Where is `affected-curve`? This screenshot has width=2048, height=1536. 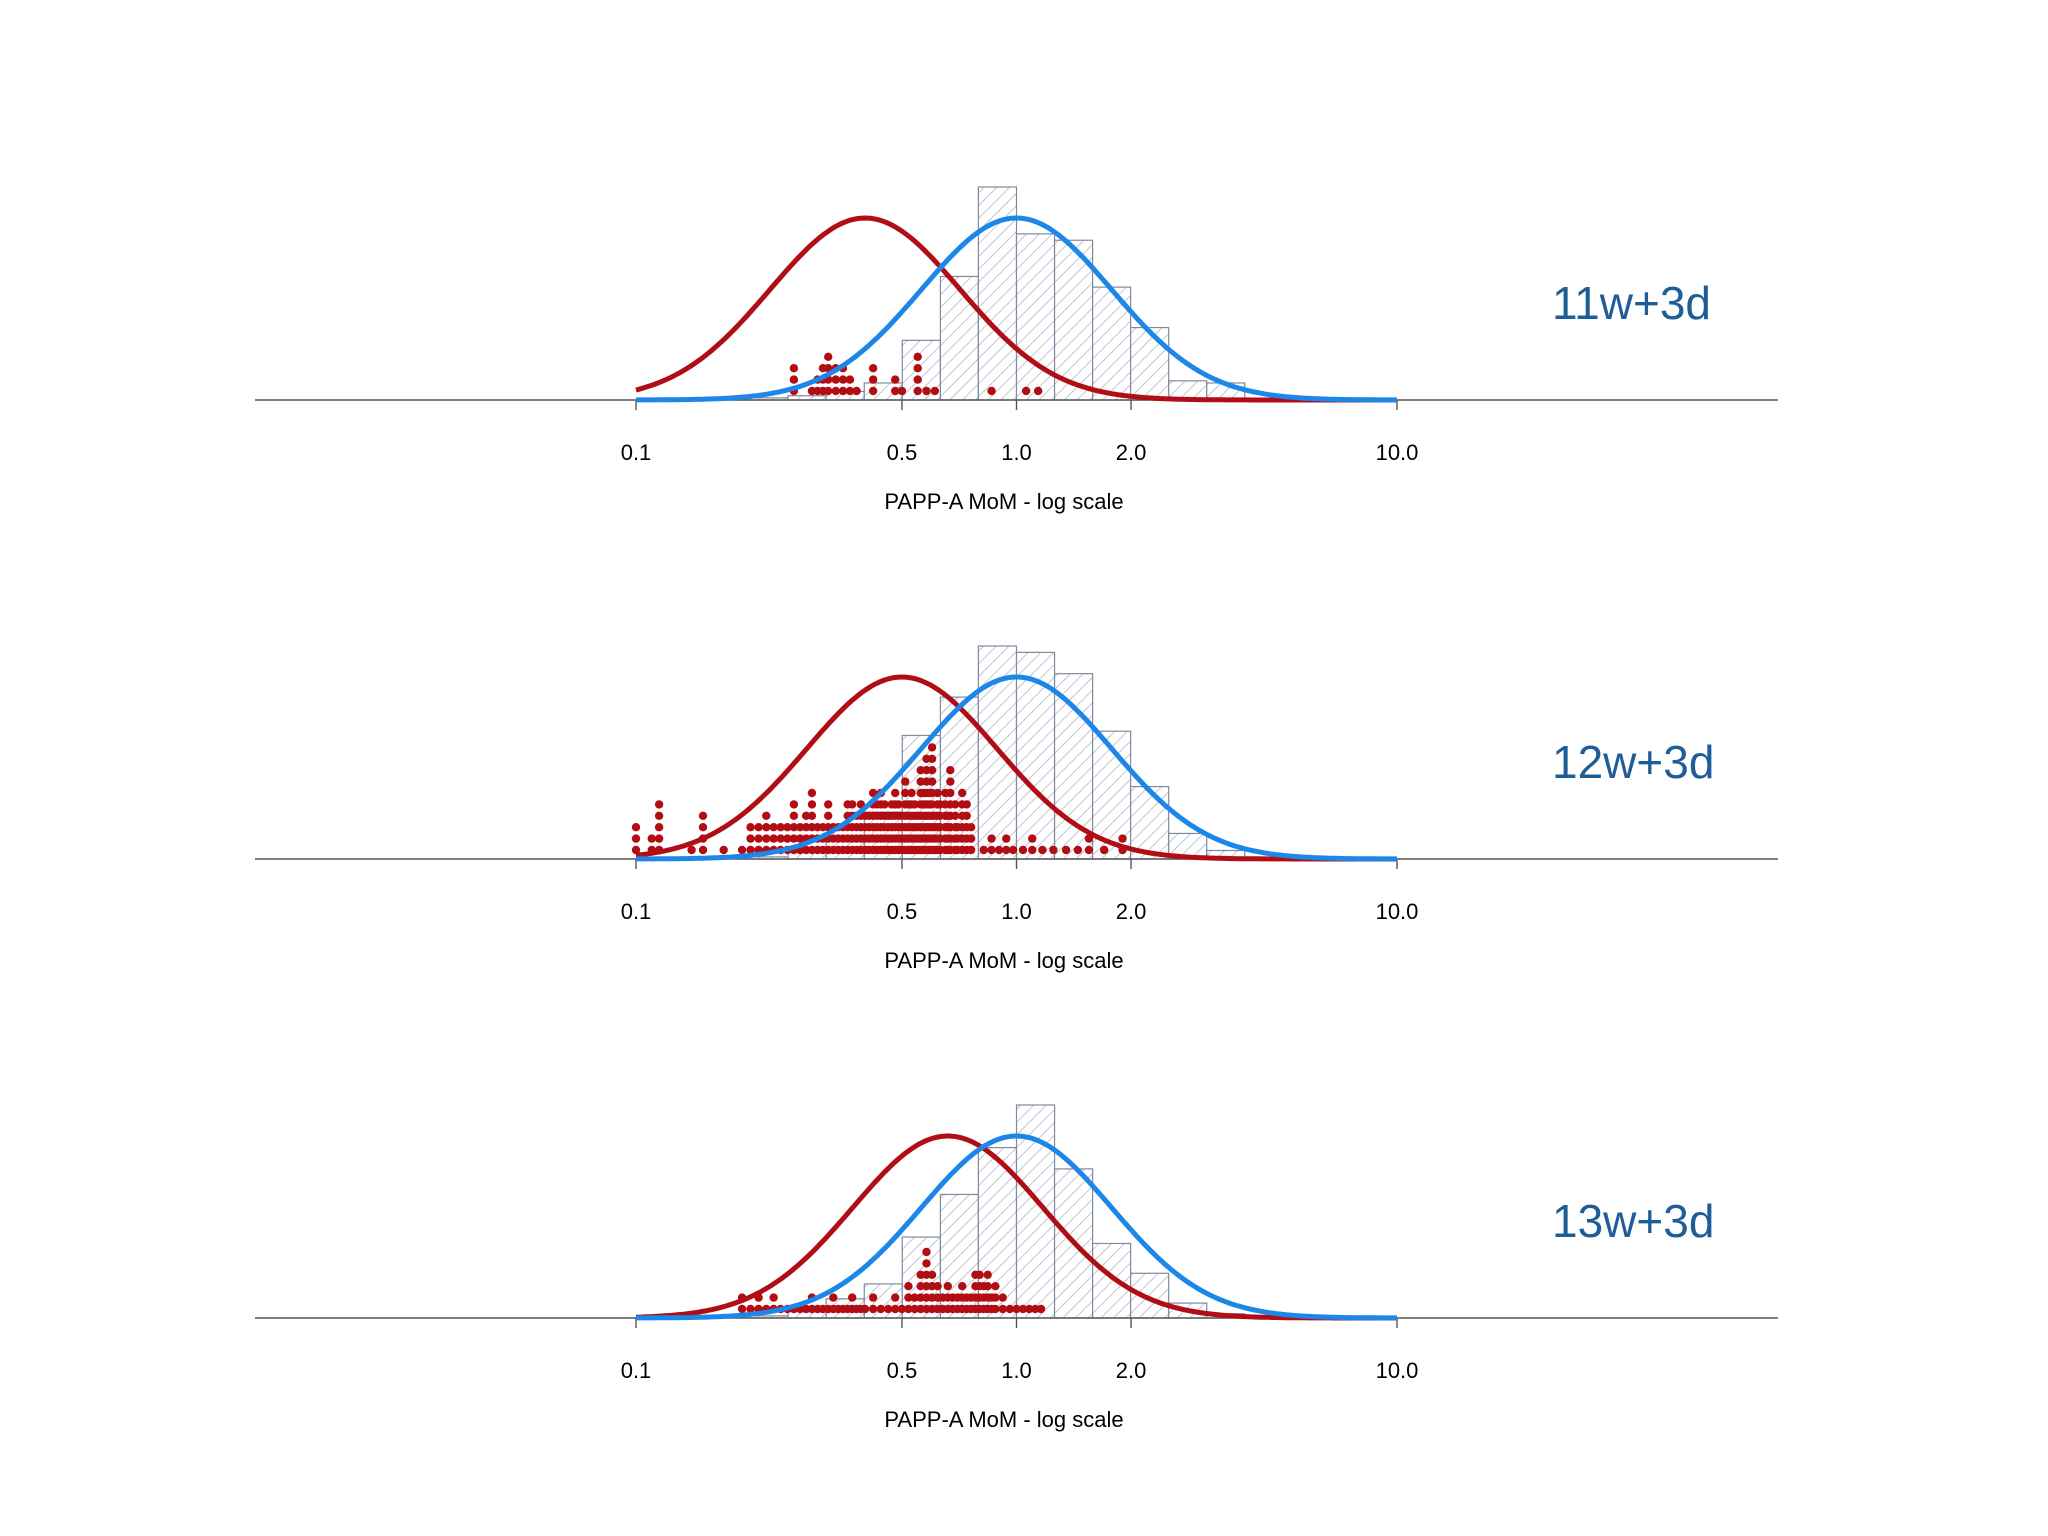
affected-curve is located at coordinates (1016, 1227).